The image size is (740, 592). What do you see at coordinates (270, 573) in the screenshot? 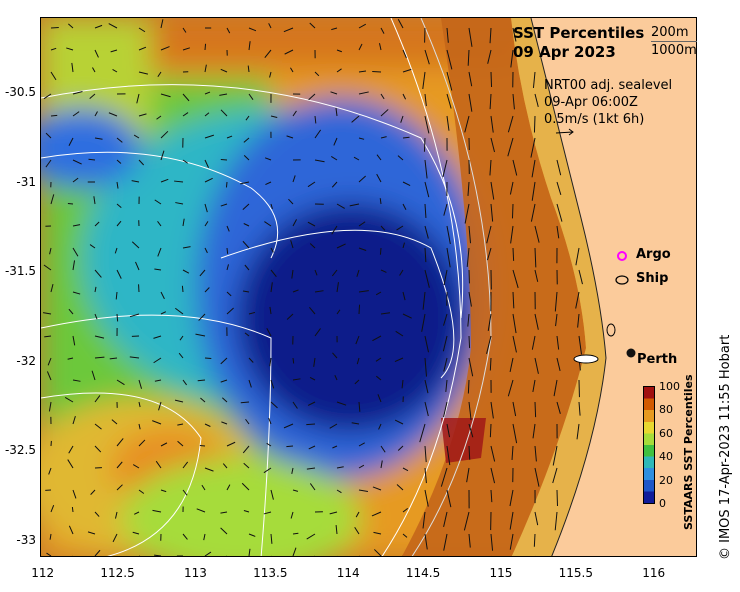
I see `x-tick-label: 113.5` at bounding box center [270, 573].